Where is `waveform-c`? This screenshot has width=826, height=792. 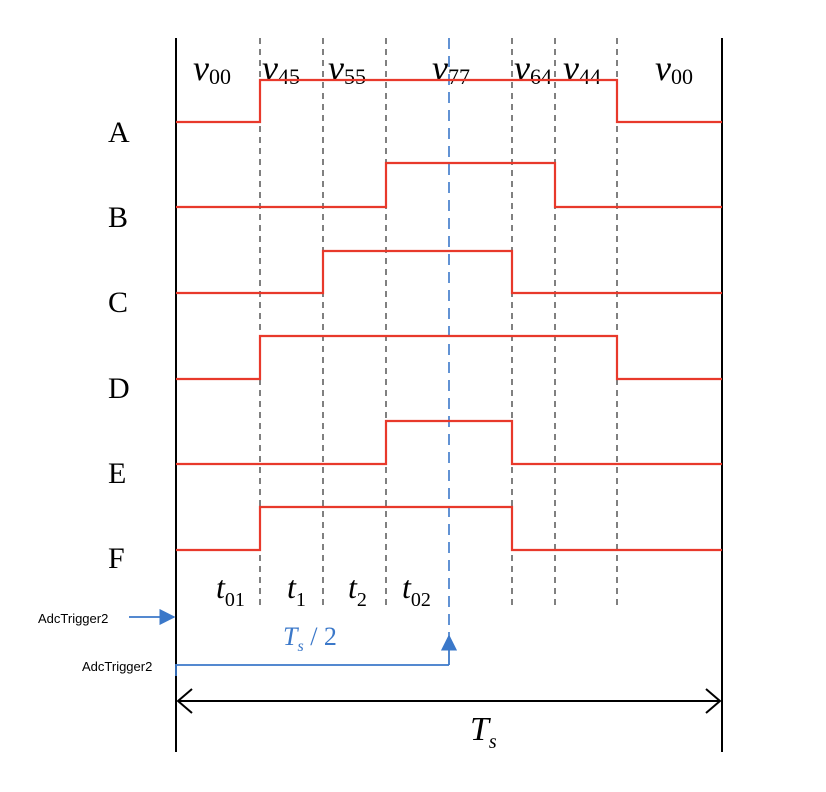 waveform-c is located at coordinates (449, 272).